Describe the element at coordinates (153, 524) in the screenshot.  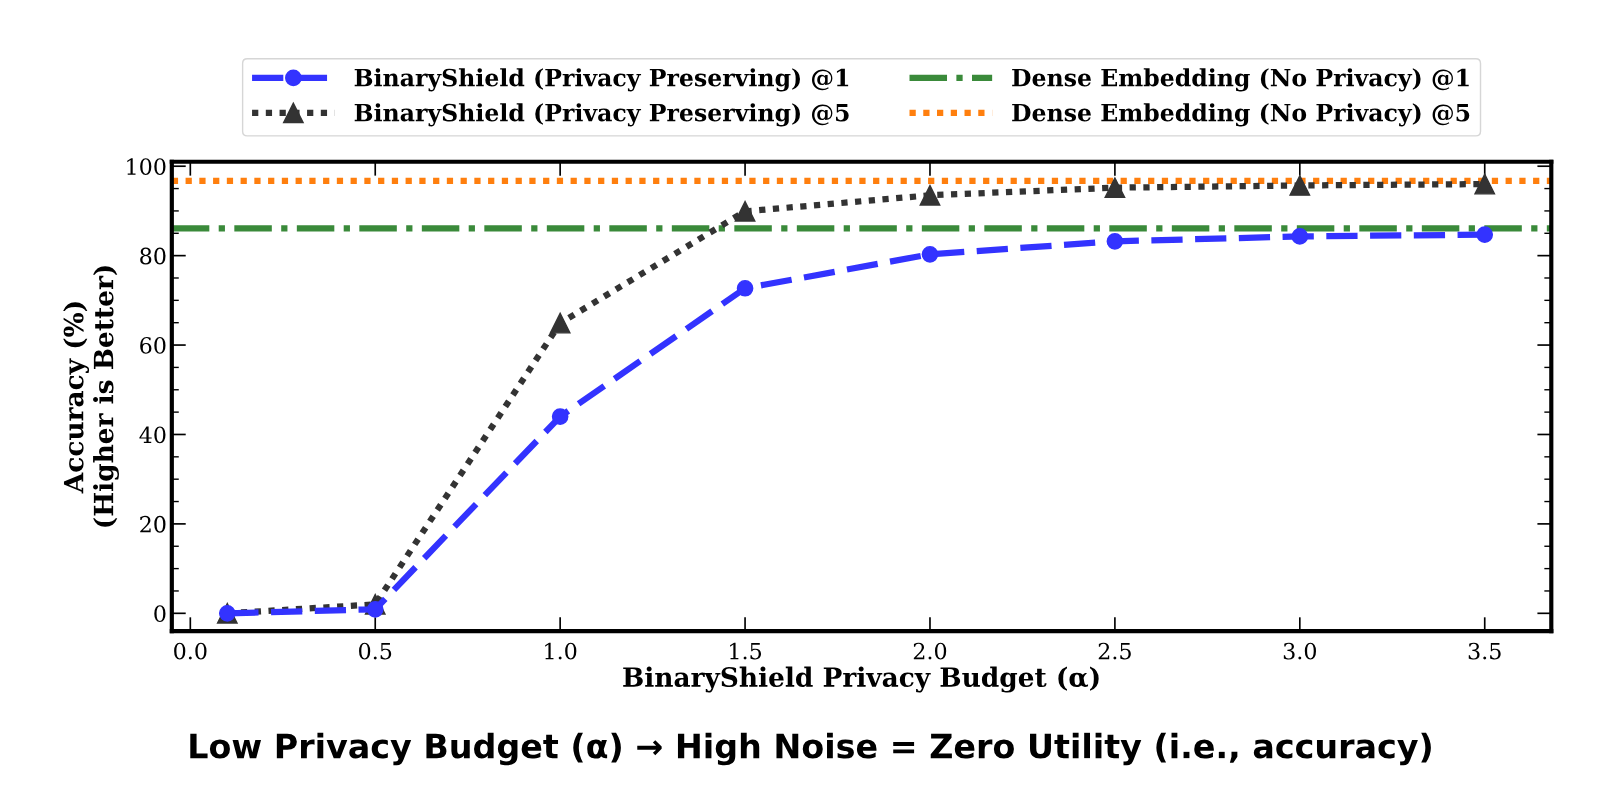
I see `y-tick-label: 20` at that location.